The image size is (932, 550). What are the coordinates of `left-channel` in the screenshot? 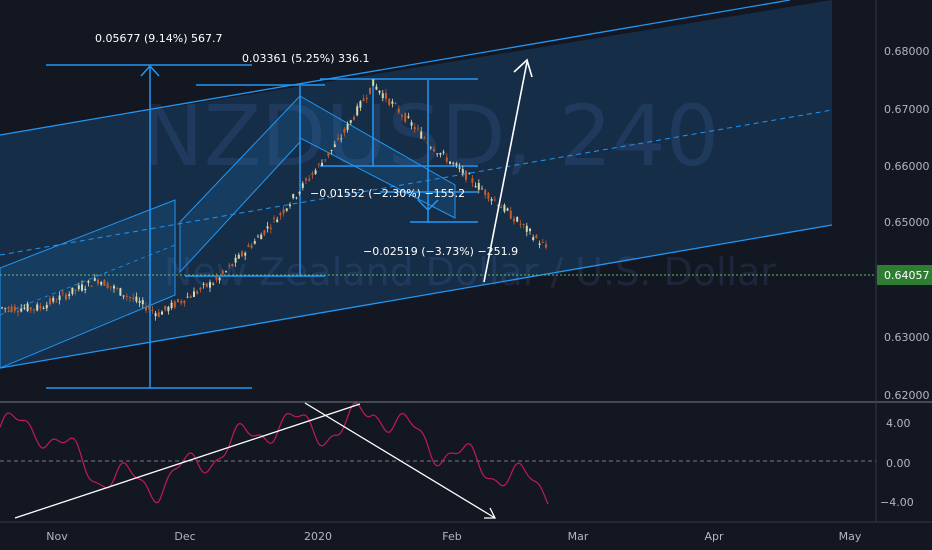 It's located at (88, 284).